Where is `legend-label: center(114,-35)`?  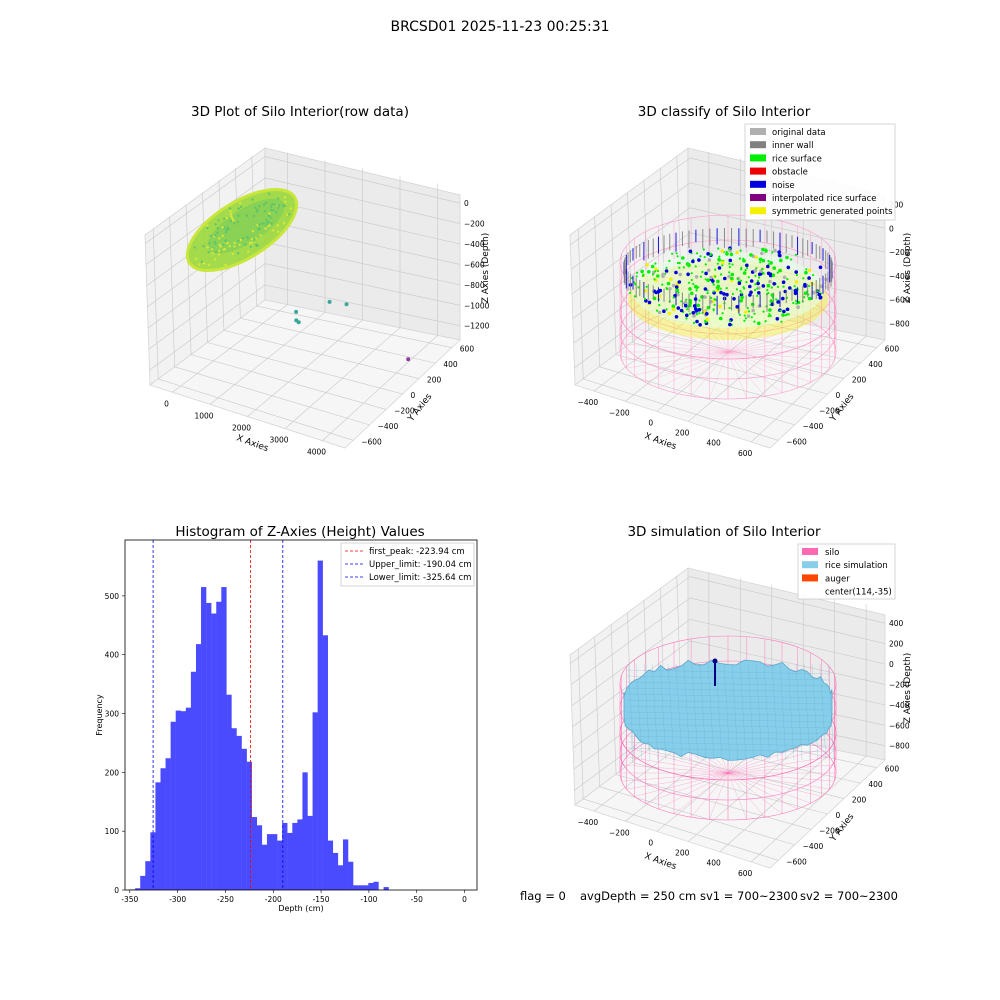 legend-label: center(114,-35) is located at coordinates (858, 593).